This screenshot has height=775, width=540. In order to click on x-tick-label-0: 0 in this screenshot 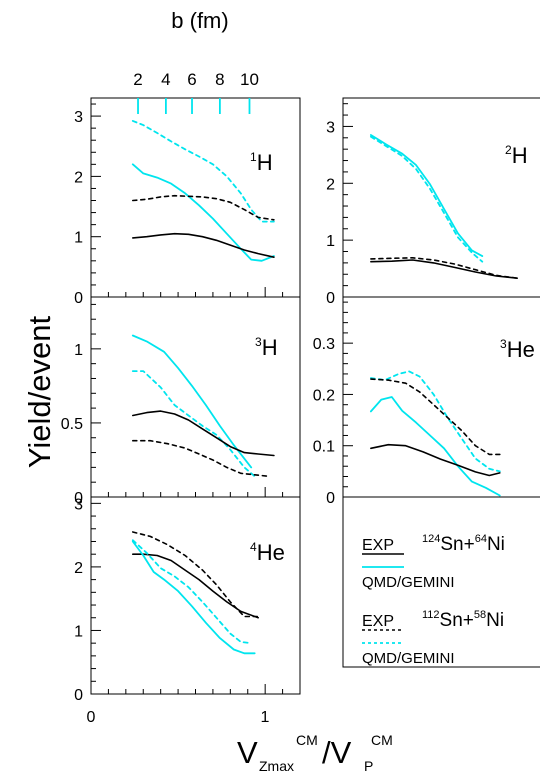, I will do `click(91, 717)`.